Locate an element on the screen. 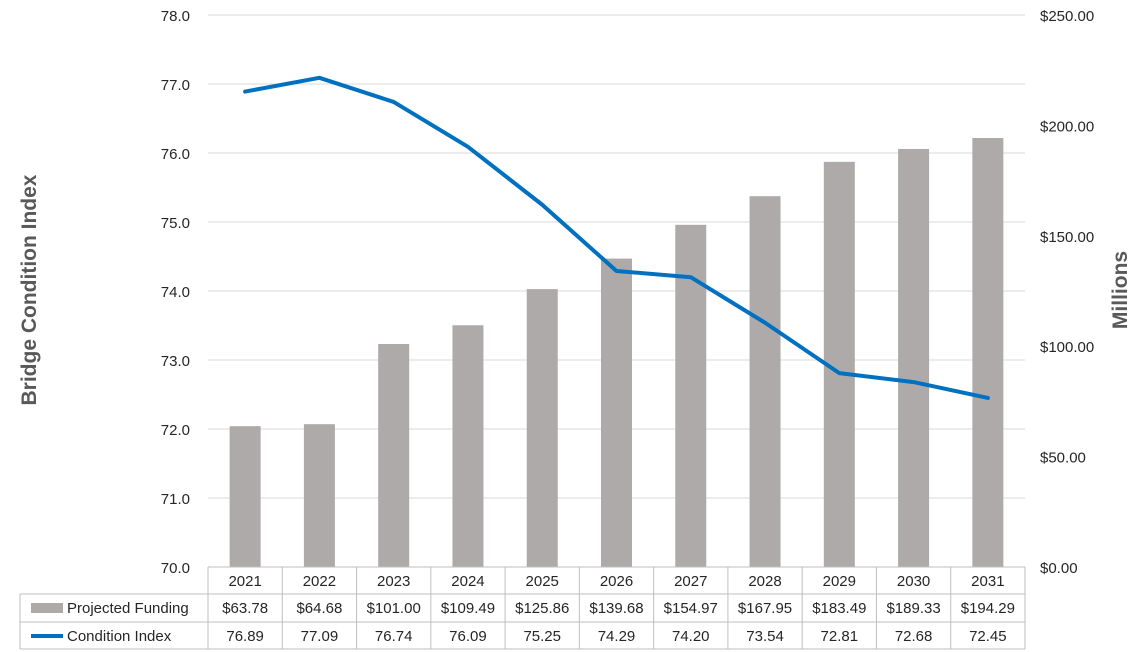  legend-key-bar is located at coordinates (47, 608).